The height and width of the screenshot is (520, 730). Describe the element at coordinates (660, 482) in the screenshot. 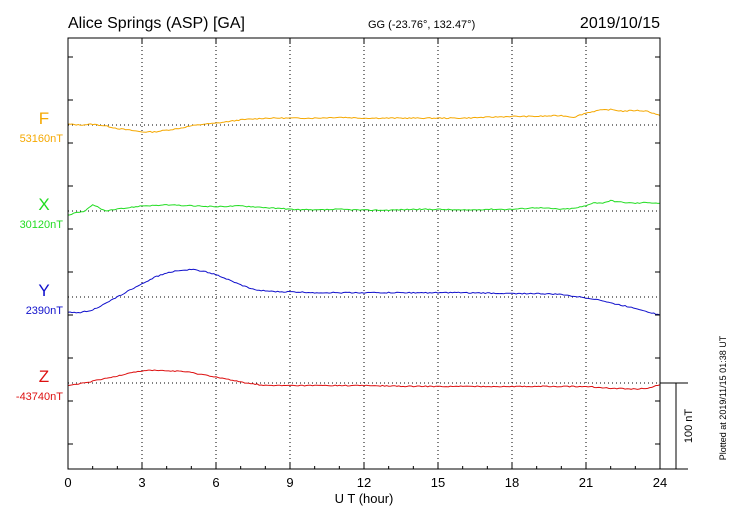

I see `x-tick-label-24: 24` at that location.